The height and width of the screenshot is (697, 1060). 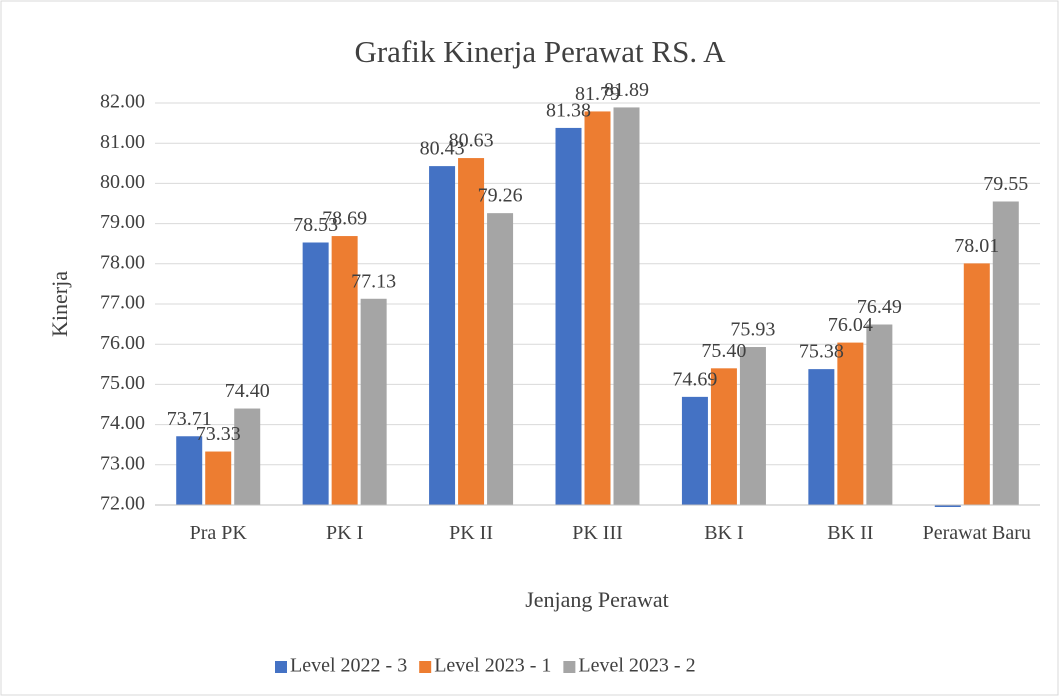 I want to click on data-label: 75.40, so click(x=723, y=351).